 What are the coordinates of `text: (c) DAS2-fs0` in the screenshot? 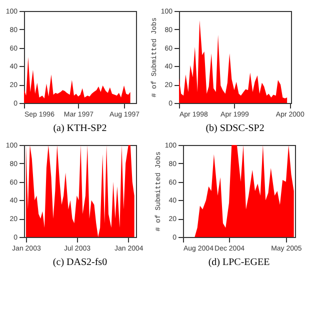 It's located at (80, 262).